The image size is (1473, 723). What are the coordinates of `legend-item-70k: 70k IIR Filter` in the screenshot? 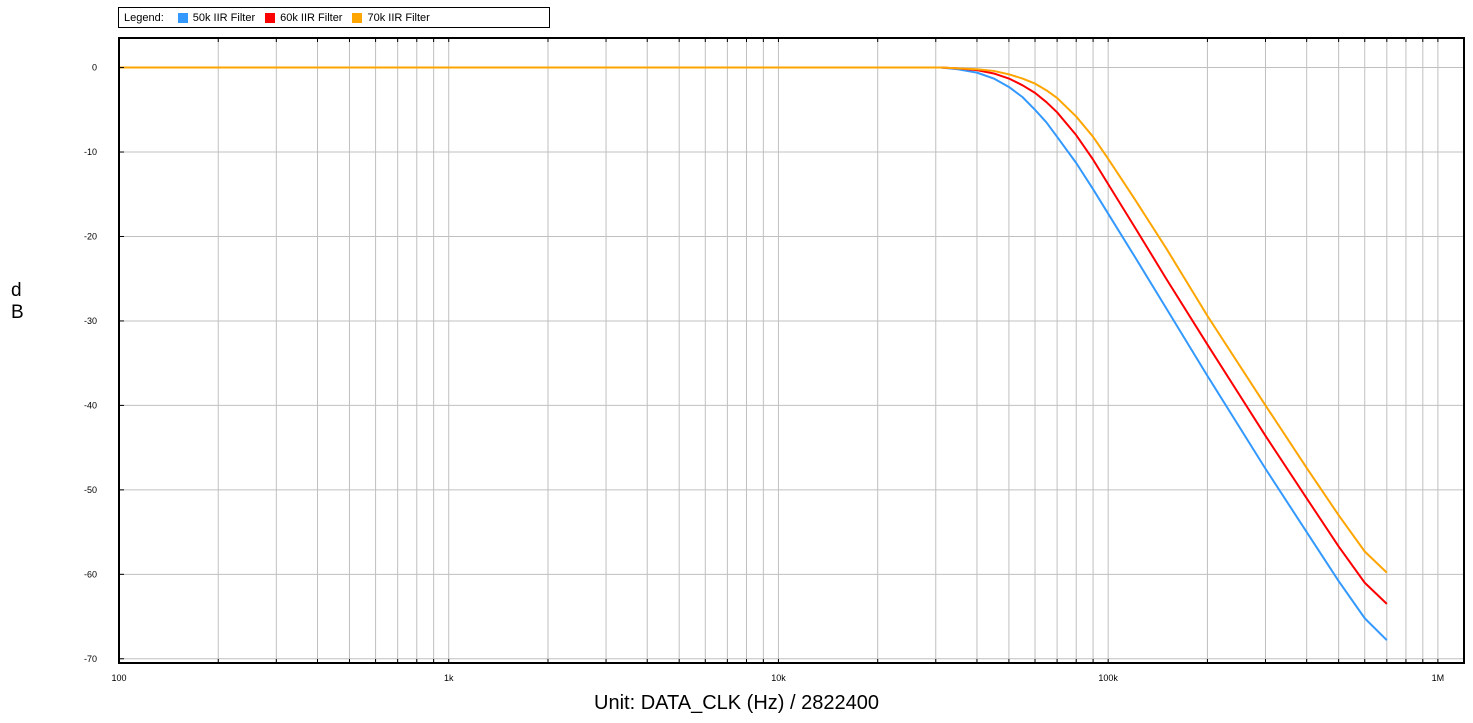 It's located at (391, 17).